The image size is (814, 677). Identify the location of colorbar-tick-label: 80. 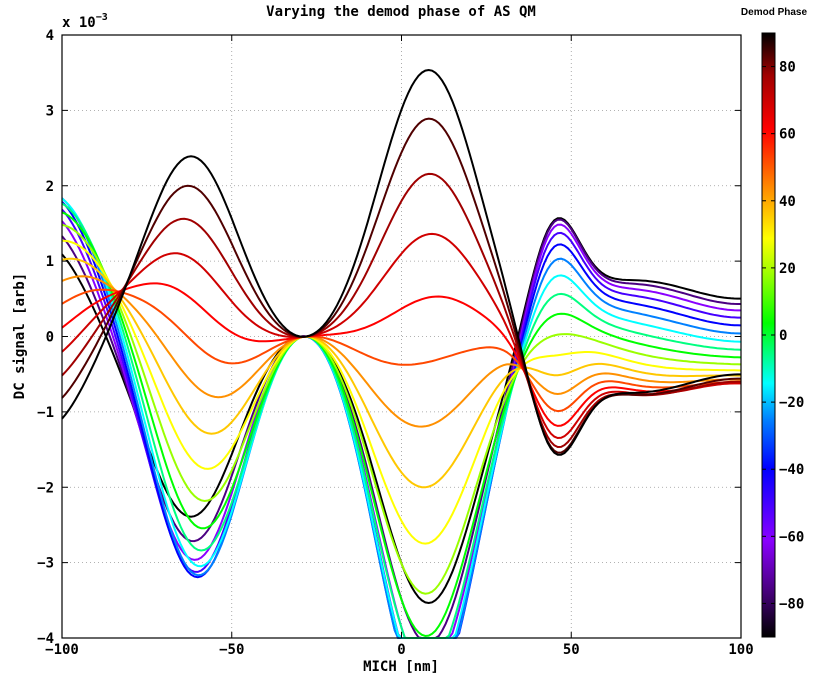
(787, 68).